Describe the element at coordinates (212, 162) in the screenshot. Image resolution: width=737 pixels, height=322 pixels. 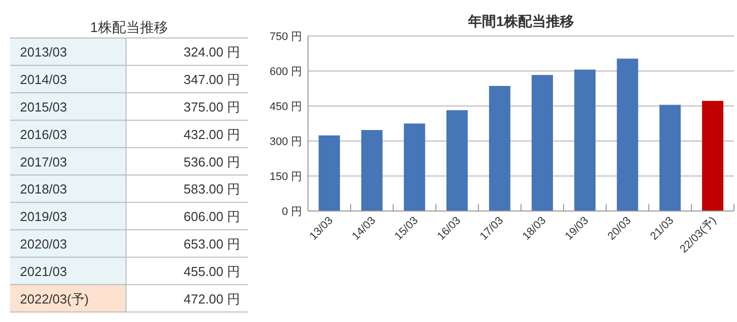
I see `text: 536.00 円` at that location.